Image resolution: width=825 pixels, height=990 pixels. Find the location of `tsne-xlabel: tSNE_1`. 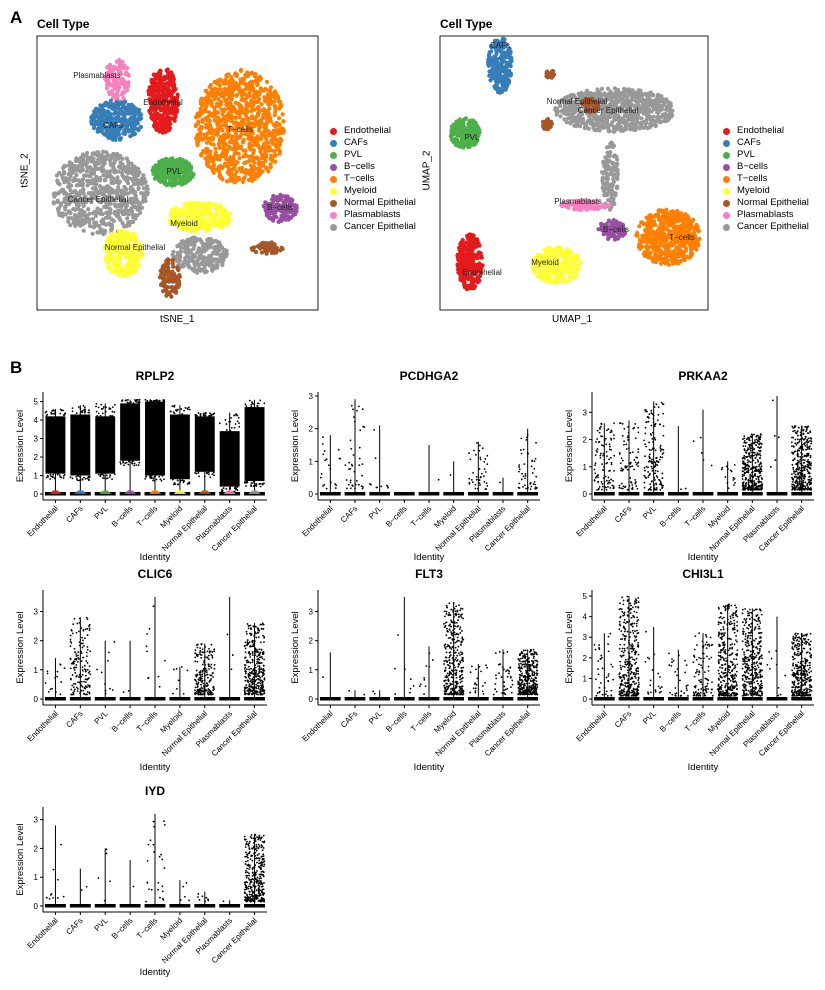

tsne-xlabel: tSNE_1 is located at coordinates (177, 319).